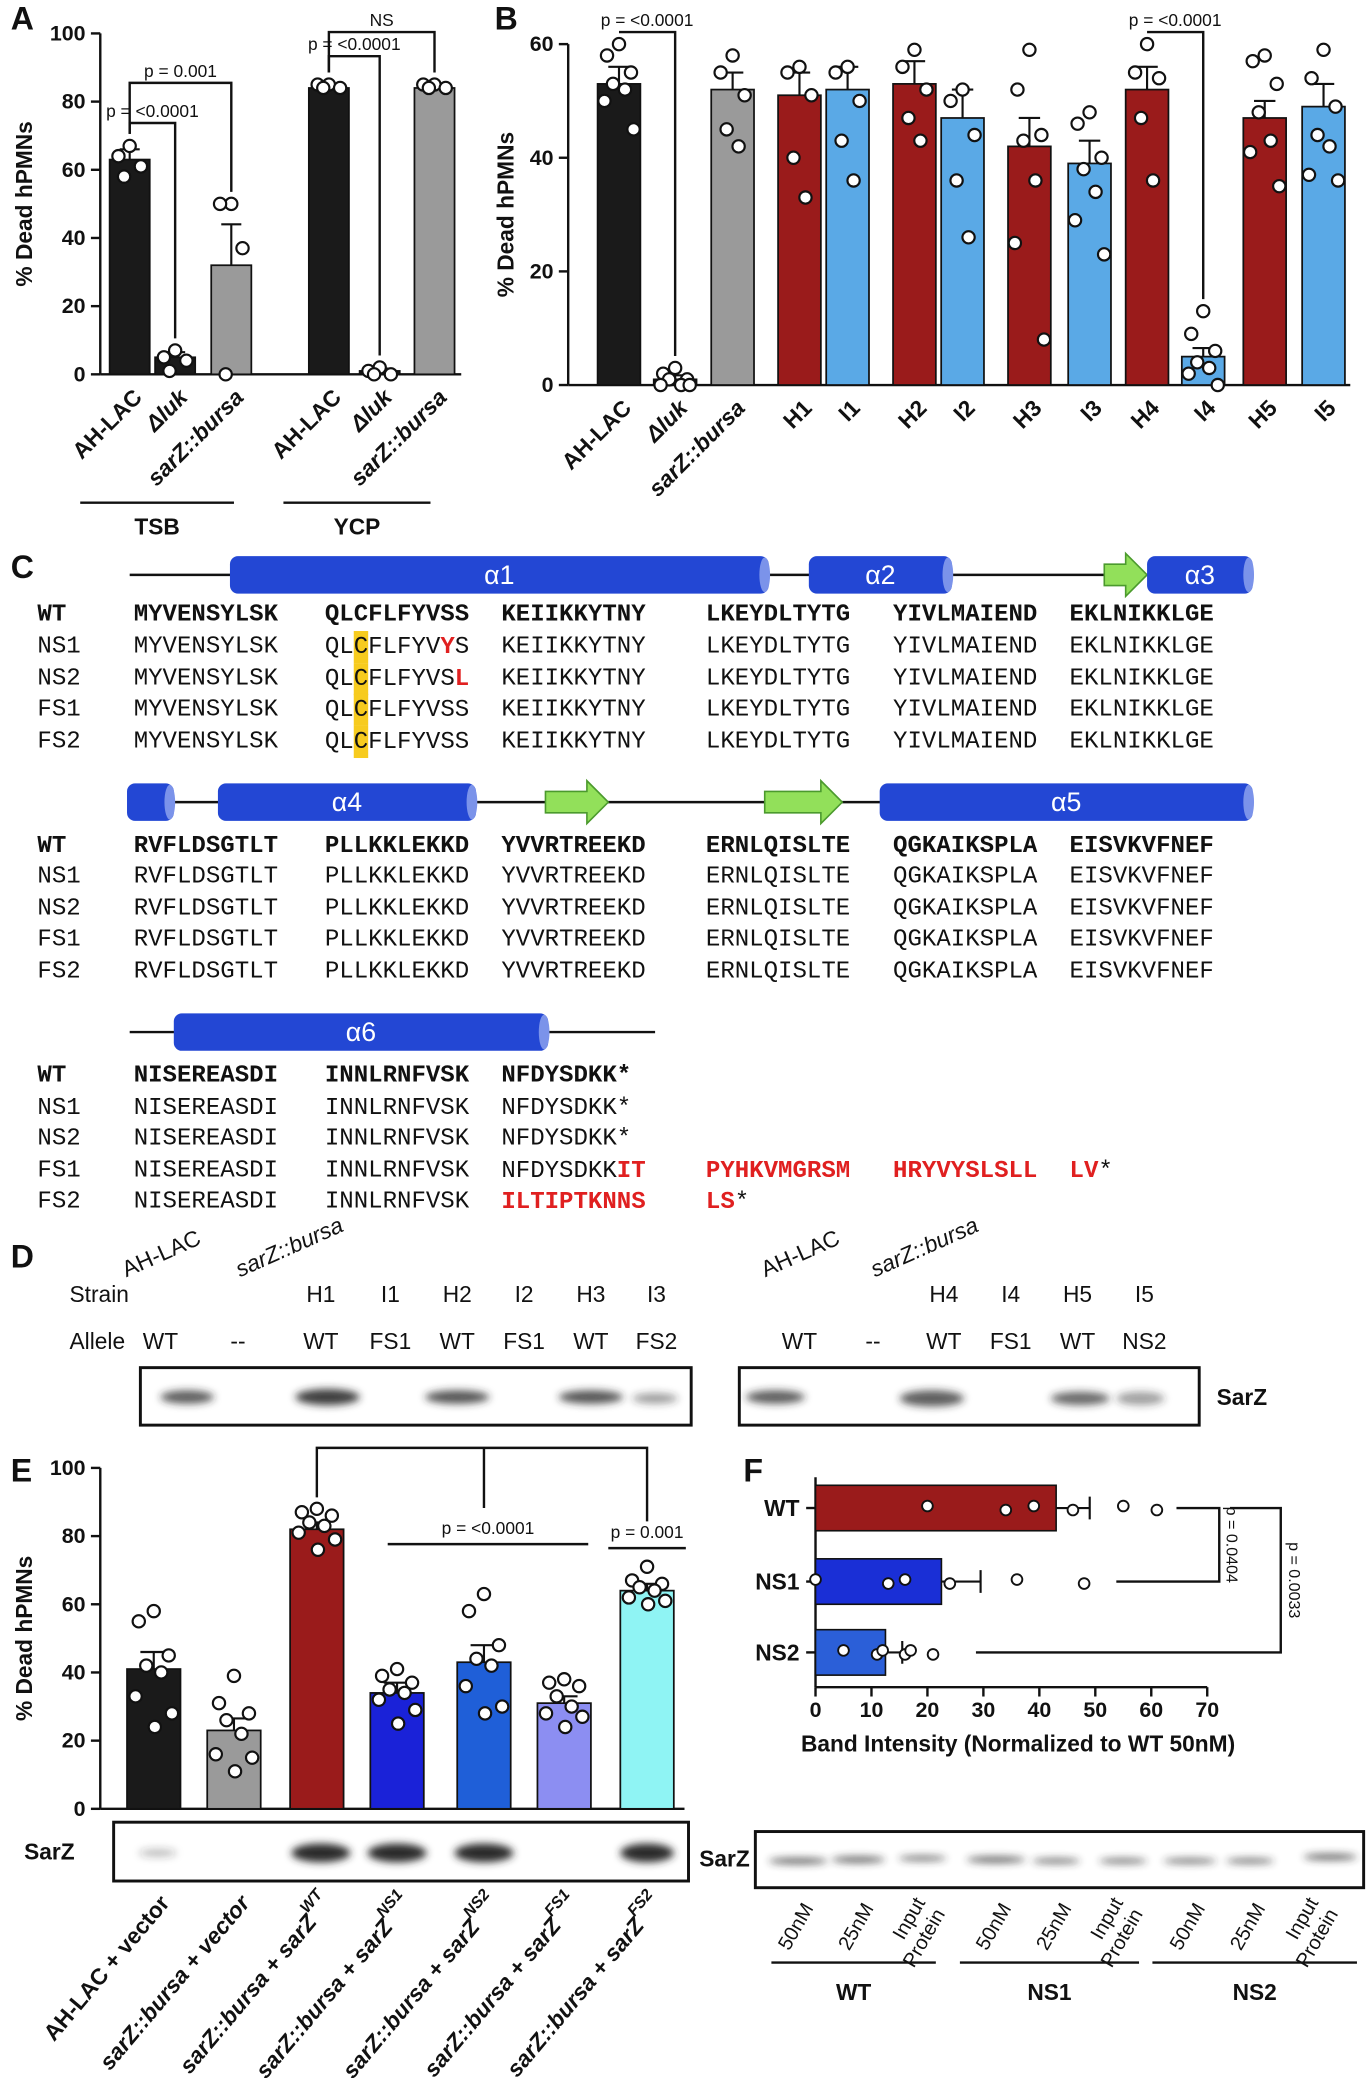 This screenshot has width=1369, height=2100. Describe the element at coordinates (965, 1171) in the screenshot. I see `sequence-segment: HRYVYSLSLL` at that location.